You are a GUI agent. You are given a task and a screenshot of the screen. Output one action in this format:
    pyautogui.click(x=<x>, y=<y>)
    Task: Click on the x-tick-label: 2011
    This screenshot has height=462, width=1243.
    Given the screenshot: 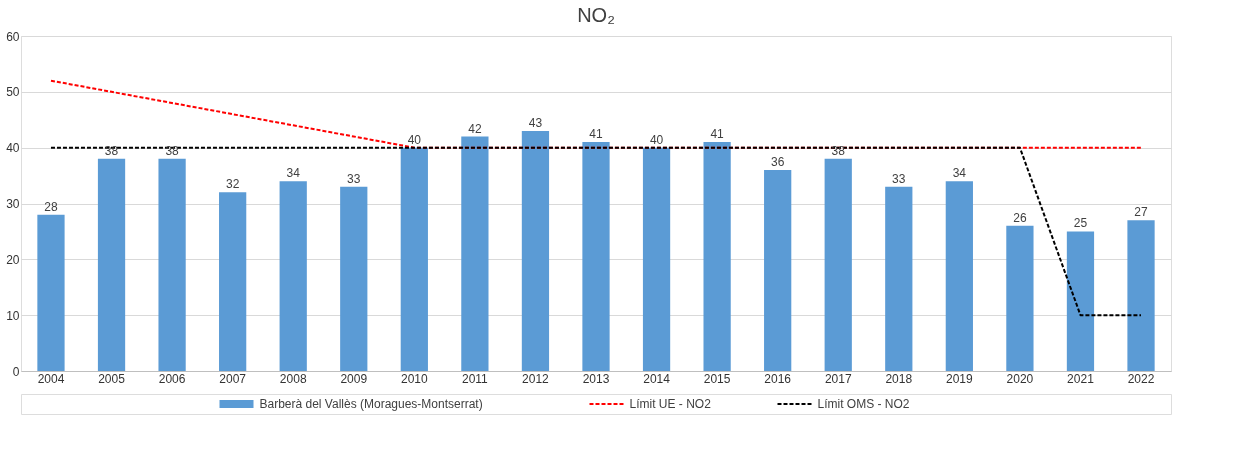 What is the action you would take?
    pyautogui.click(x=475, y=378)
    